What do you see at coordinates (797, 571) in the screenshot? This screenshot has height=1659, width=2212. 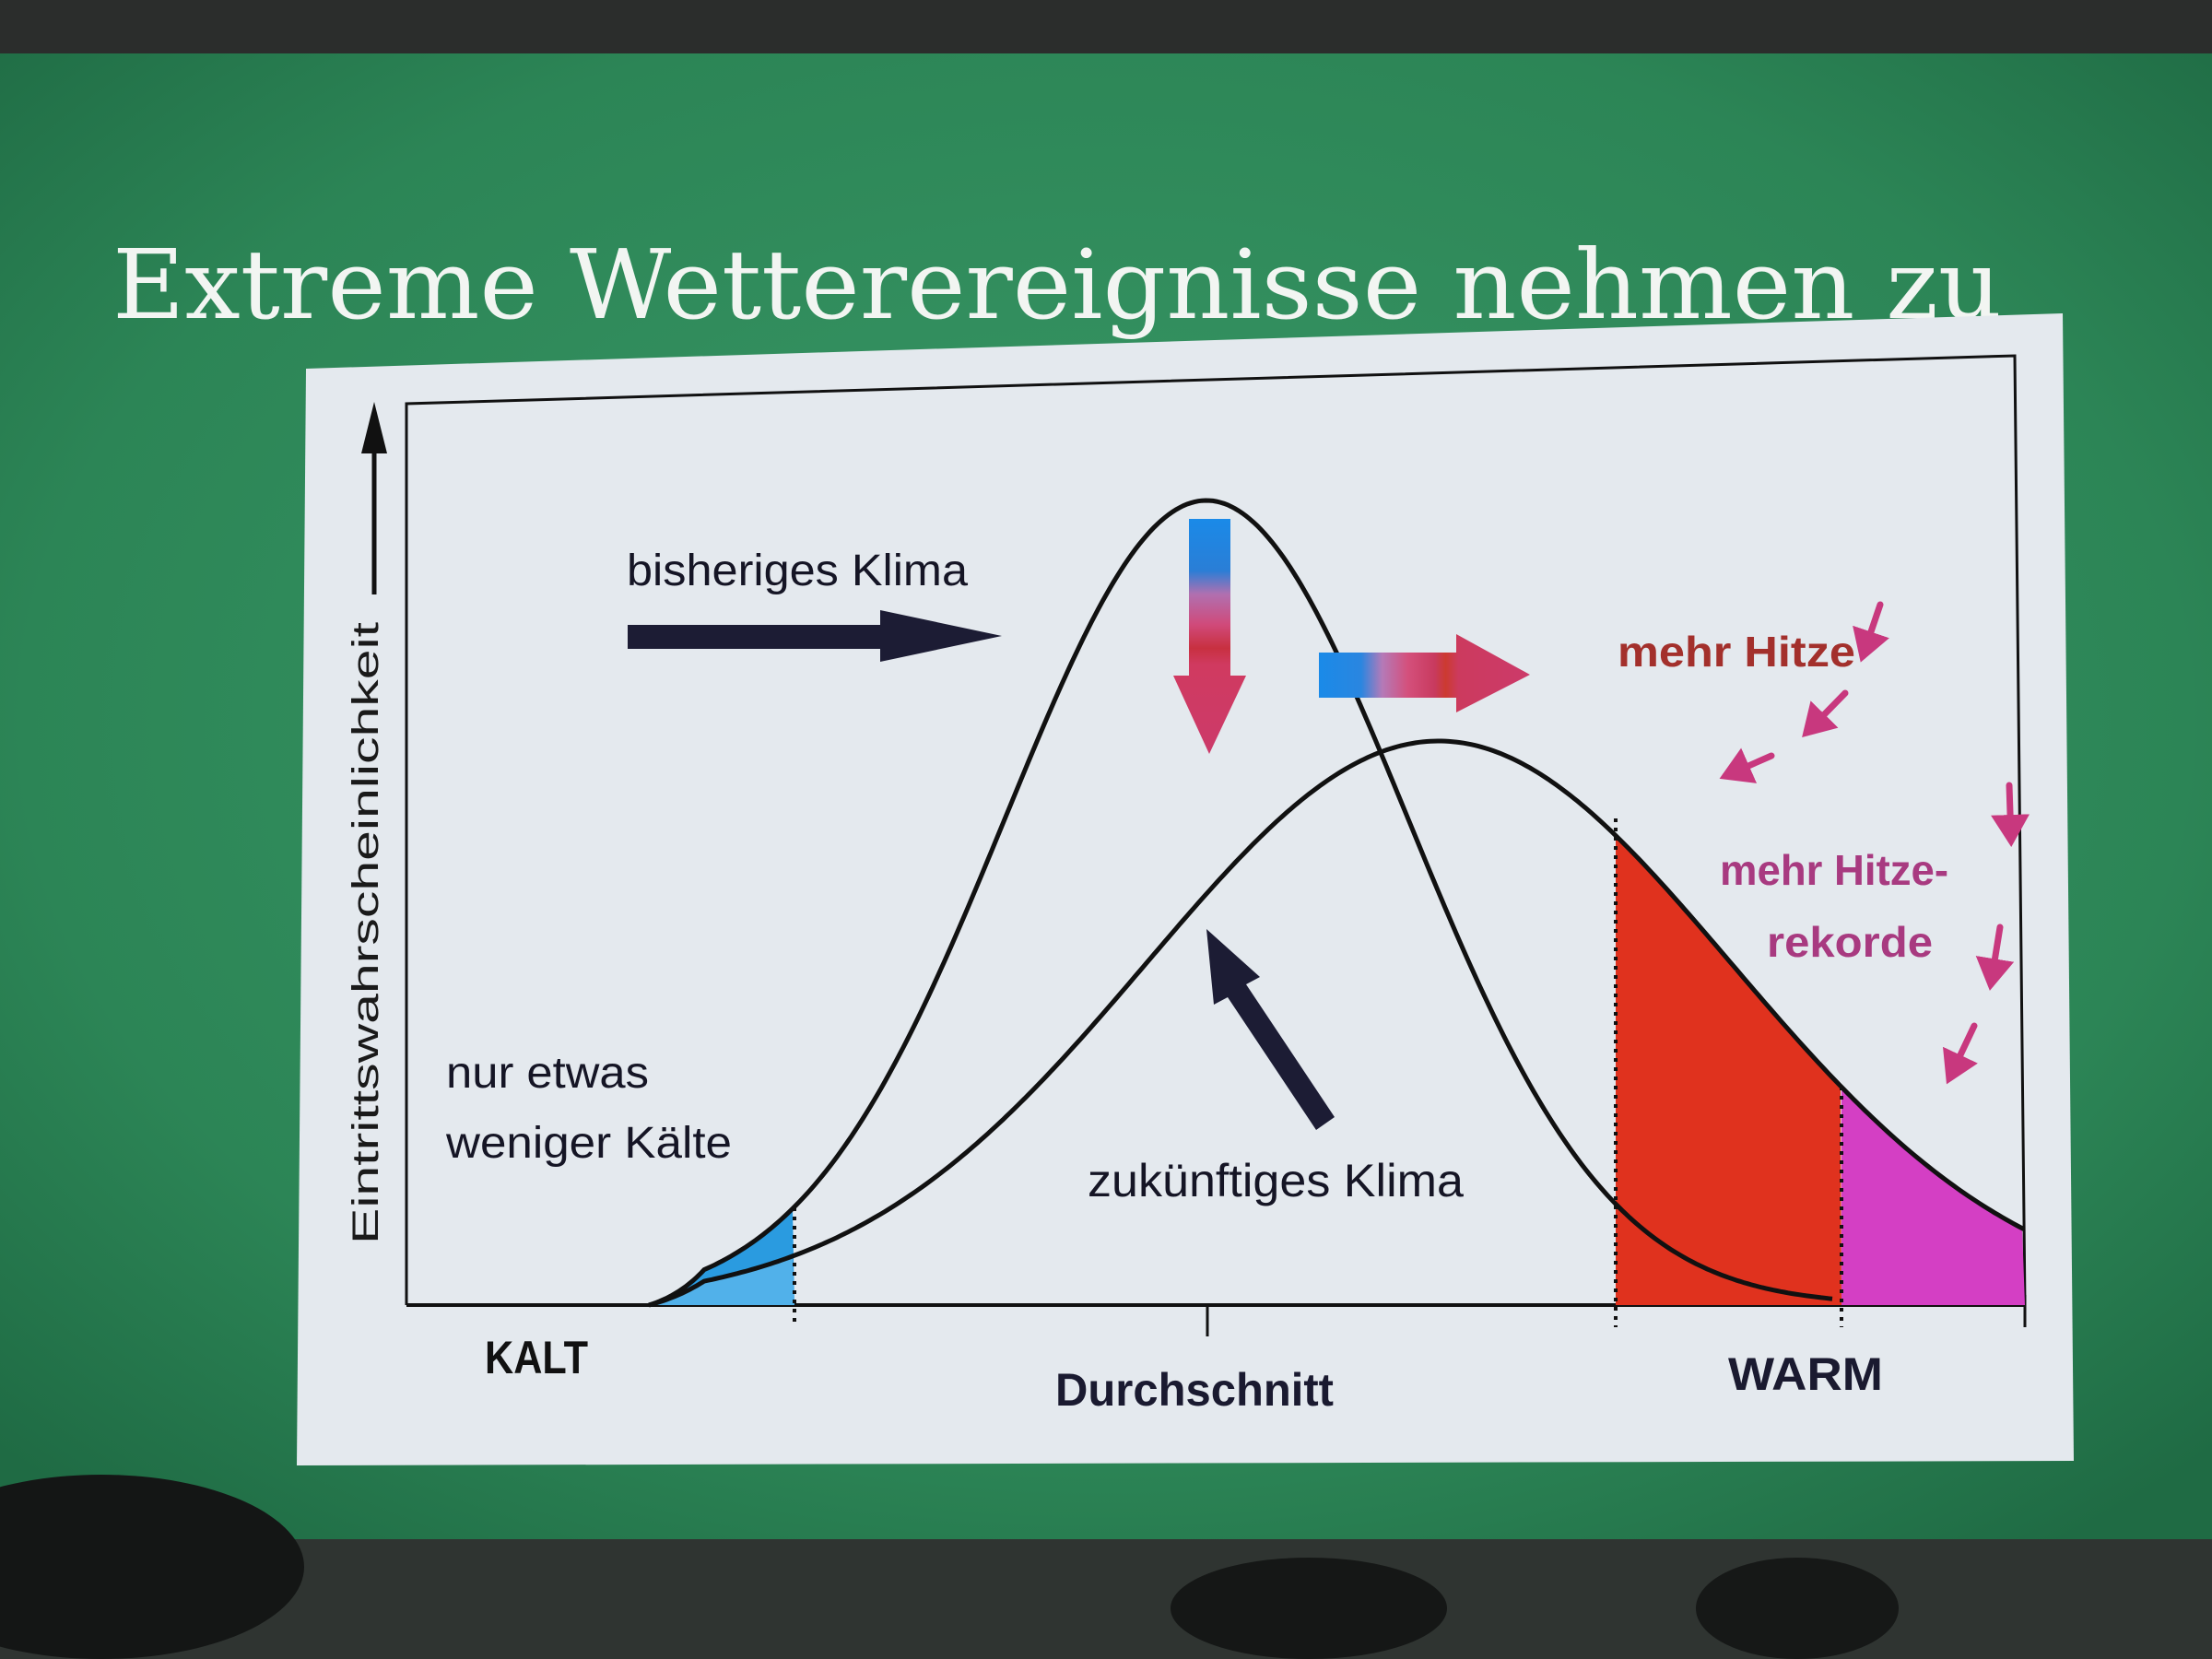 I see `label-past-climate: bisheriges Klima` at bounding box center [797, 571].